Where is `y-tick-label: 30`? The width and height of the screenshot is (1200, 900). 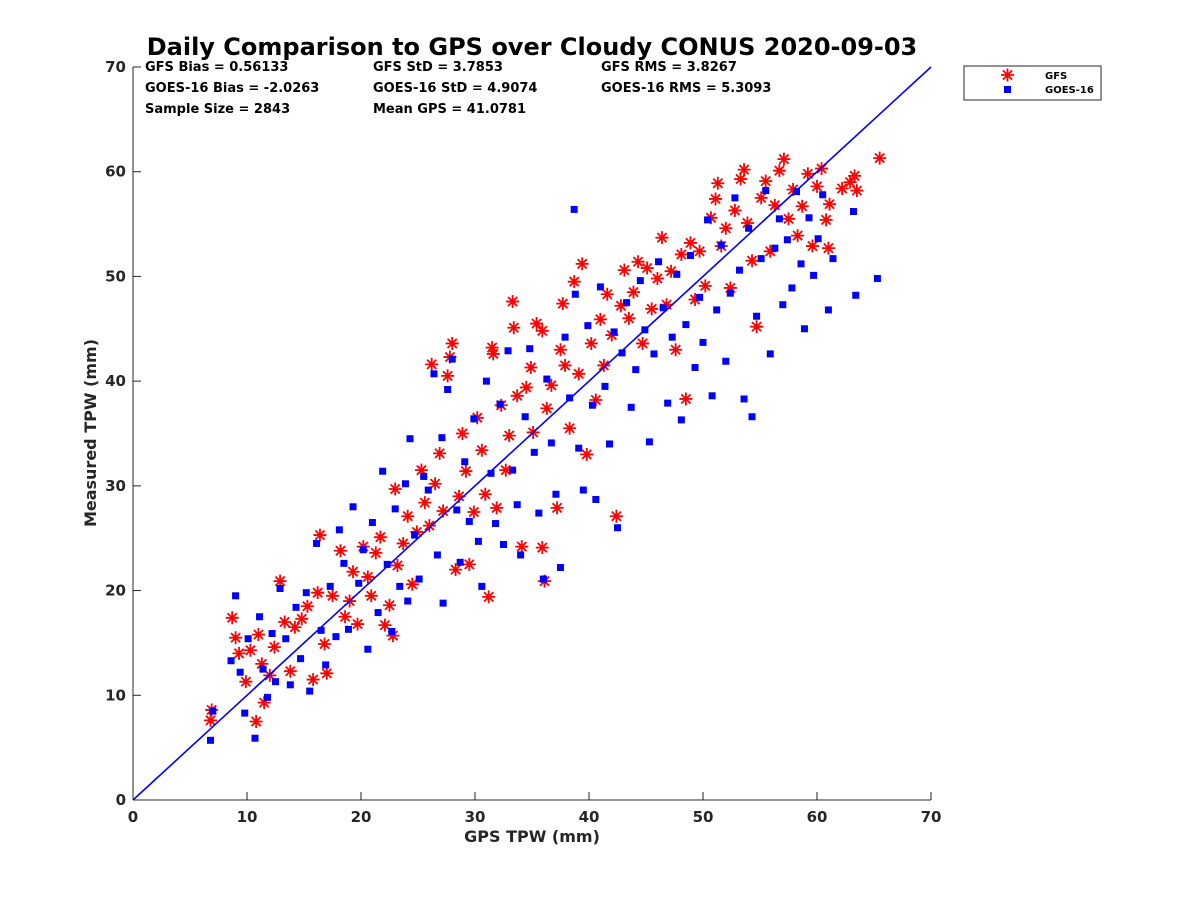 y-tick-label: 30 is located at coordinates (115, 486).